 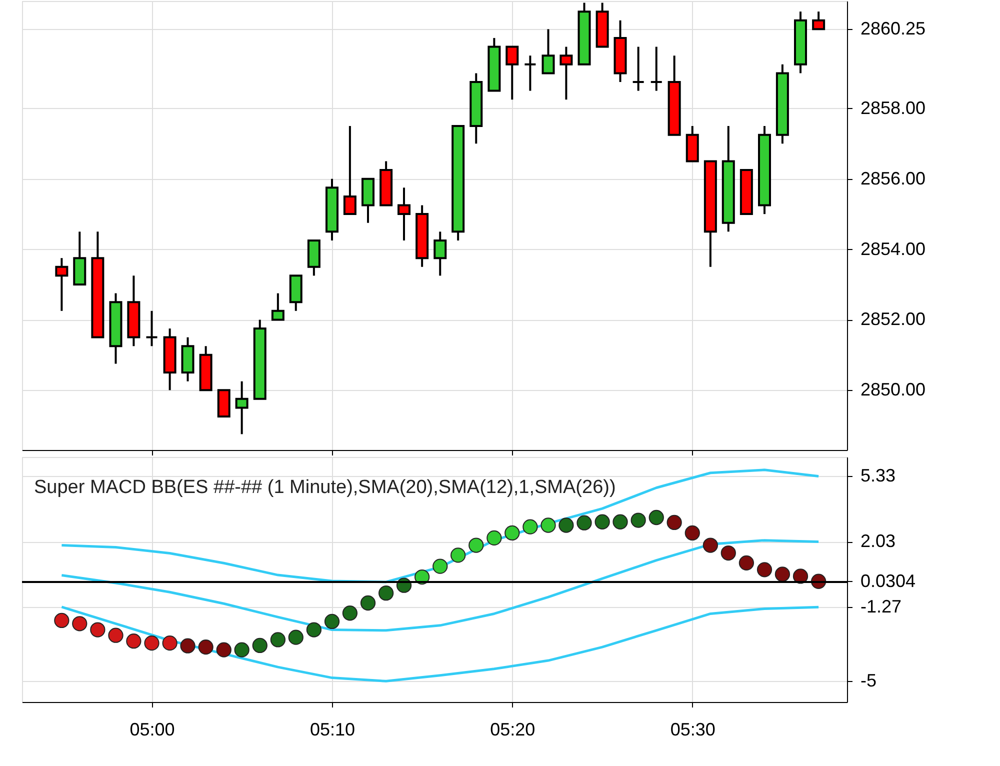 What do you see at coordinates (693, 730) in the screenshot?
I see `x-tick-label: 05:30` at bounding box center [693, 730].